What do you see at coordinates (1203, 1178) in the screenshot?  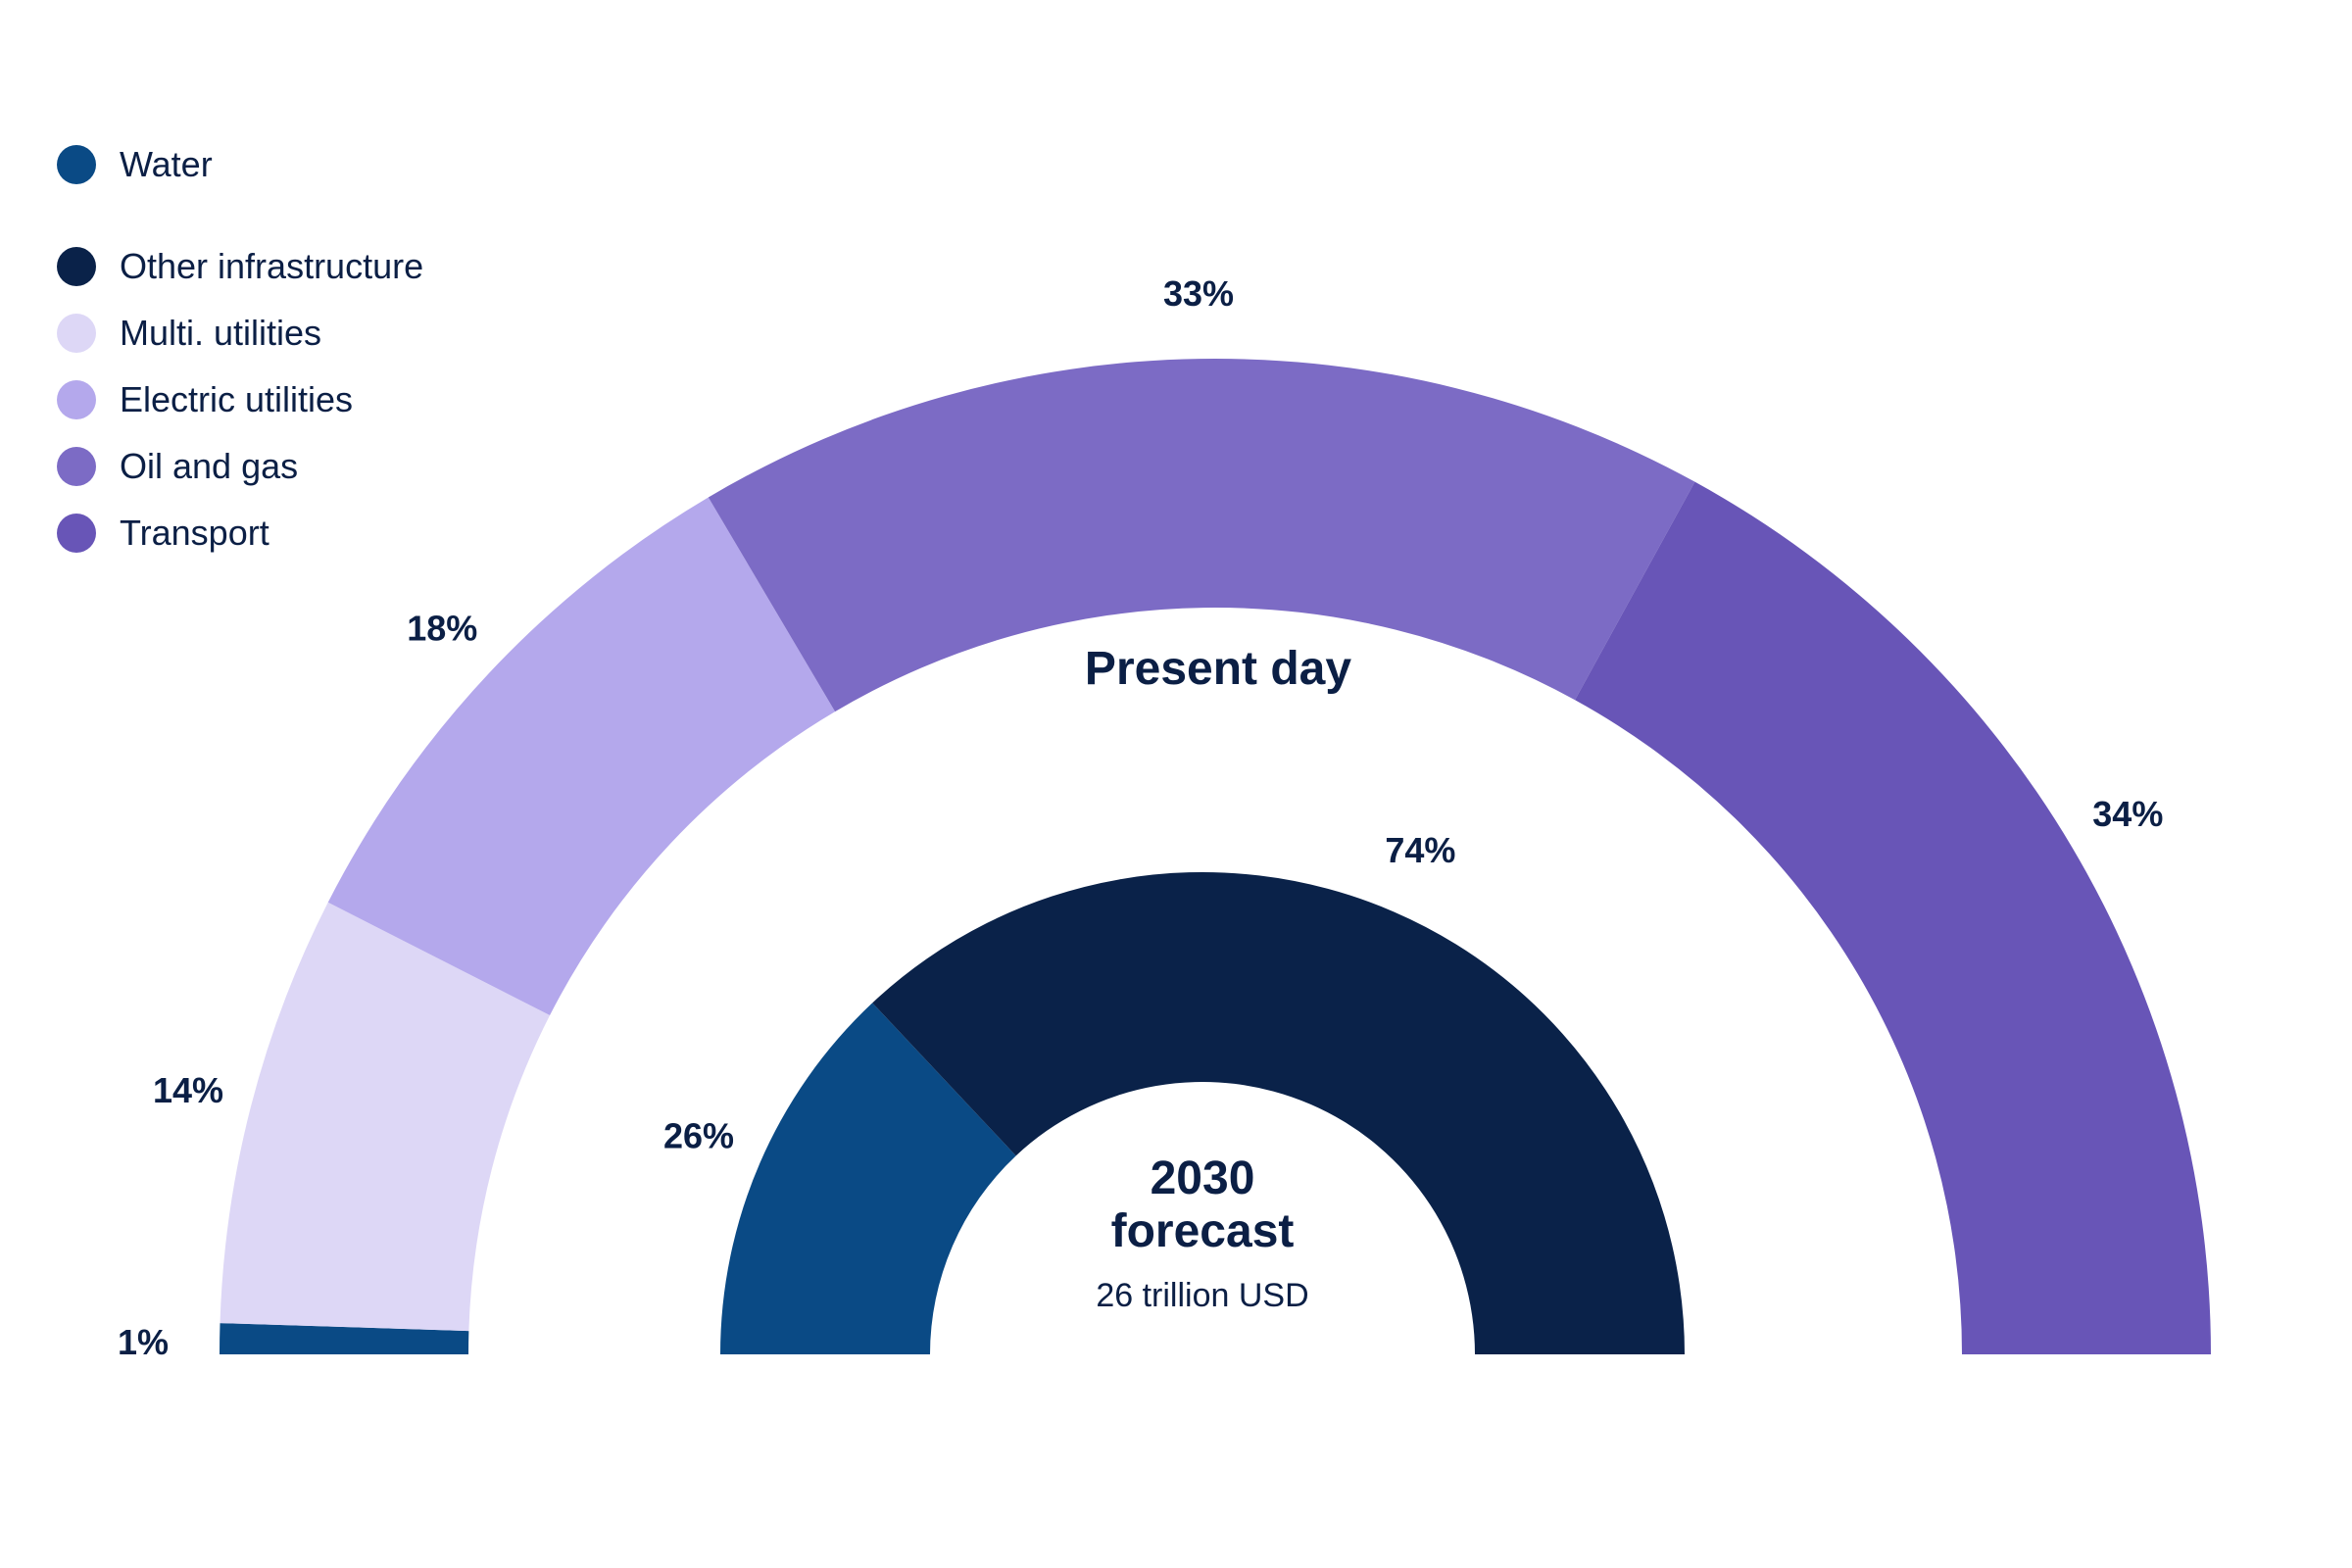 I see `forecast-title-line-1: 2030` at bounding box center [1203, 1178].